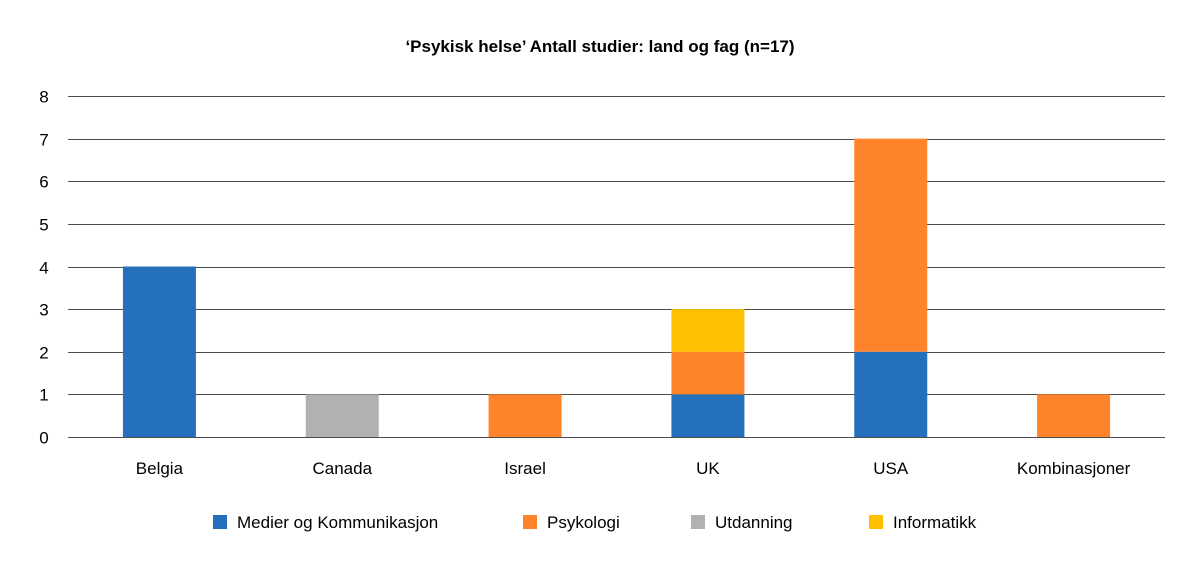 The width and height of the screenshot is (1200, 569). What do you see at coordinates (708, 468) in the screenshot?
I see `x-tick-label-uk: UK` at bounding box center [708, 468].